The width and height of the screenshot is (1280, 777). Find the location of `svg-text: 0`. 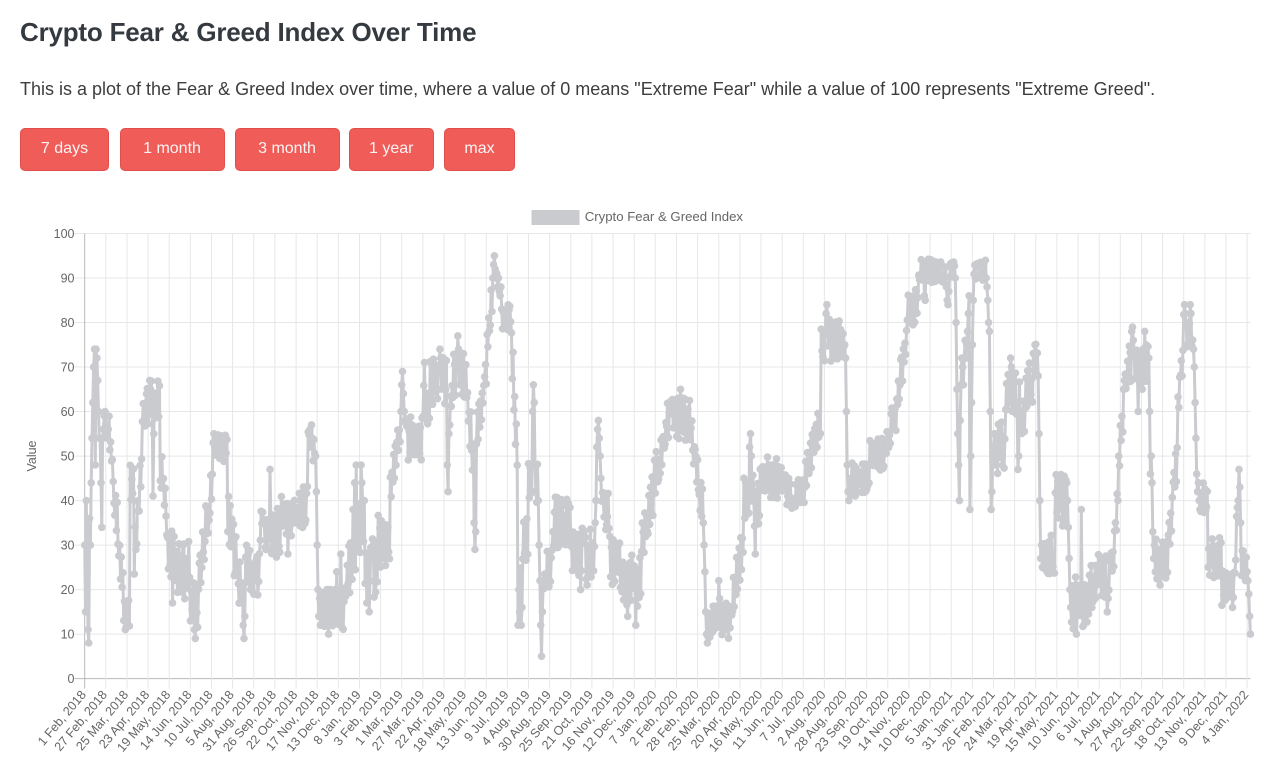

svg-text: 0 is located at coordinates (71, 679).